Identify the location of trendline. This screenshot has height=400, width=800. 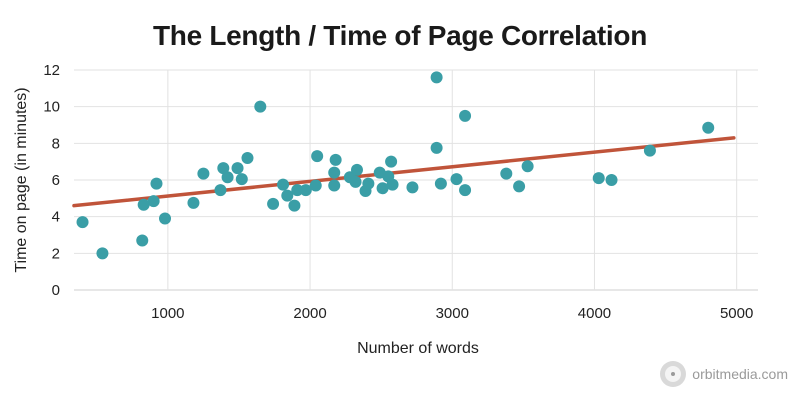
(404, 172).